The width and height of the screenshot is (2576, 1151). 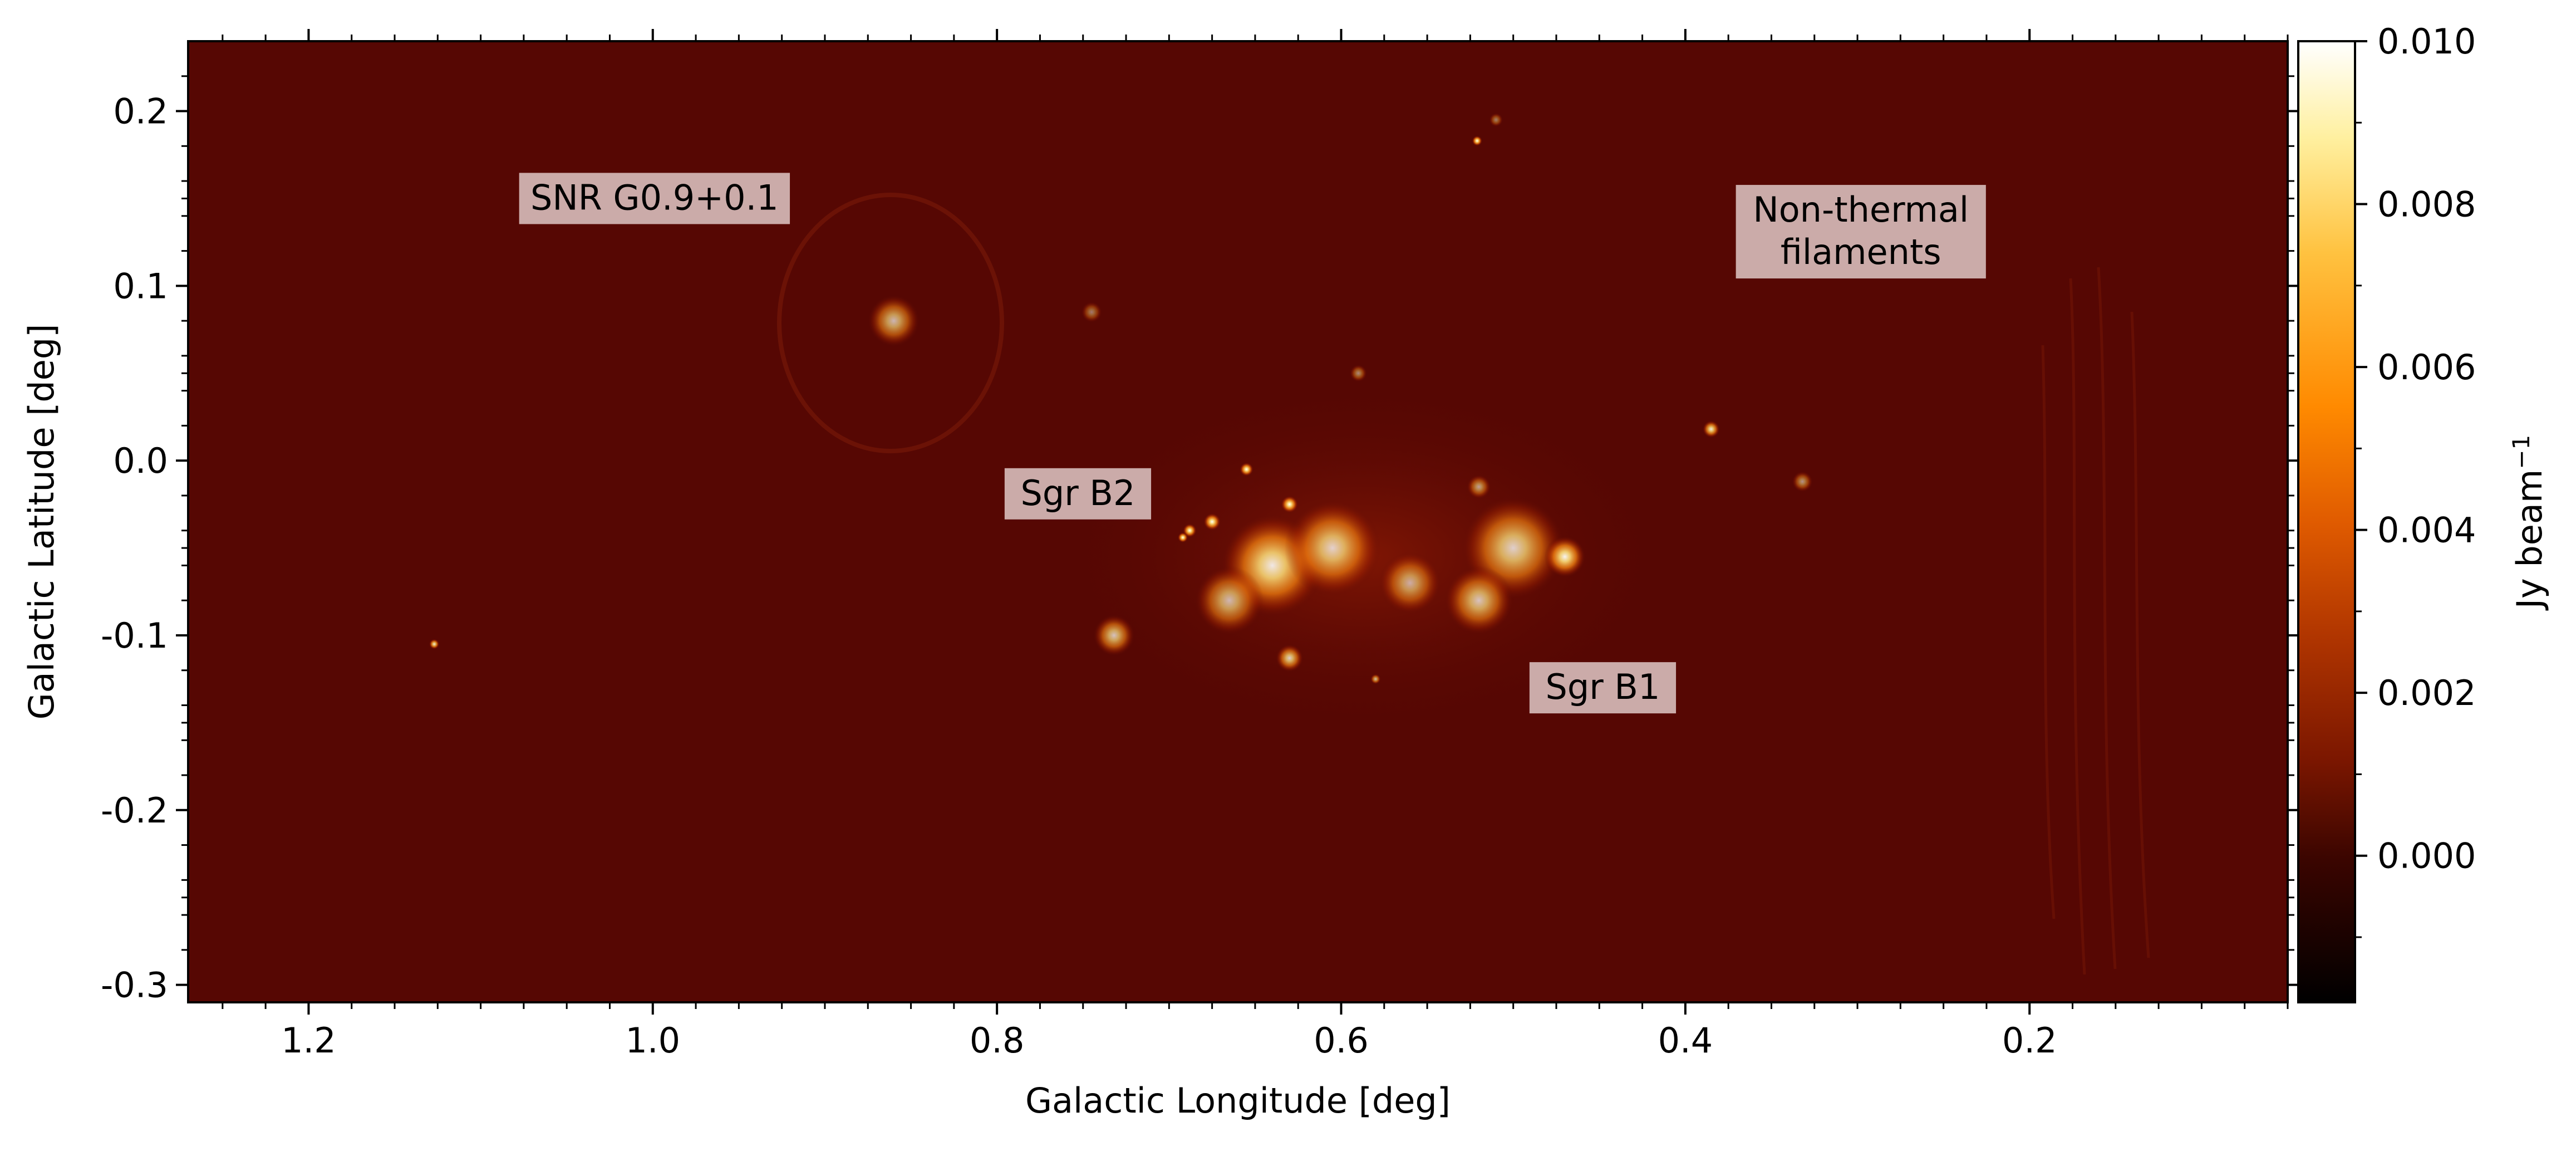 I want to click on y-tick-label: 0.0, so click(x=140, y=460).